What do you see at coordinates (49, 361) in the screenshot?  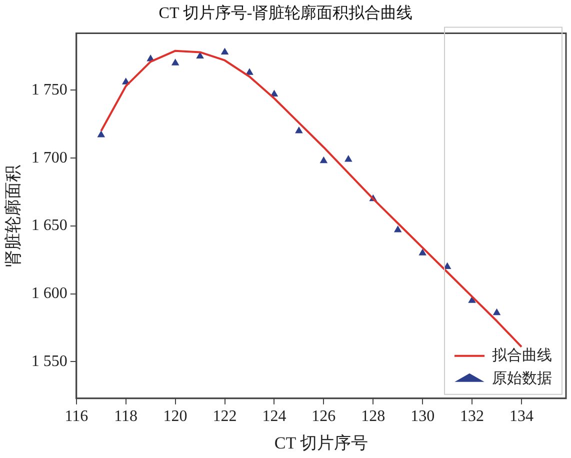 I see `y-tick-label: 1 550` at bounding box center [49, 361].